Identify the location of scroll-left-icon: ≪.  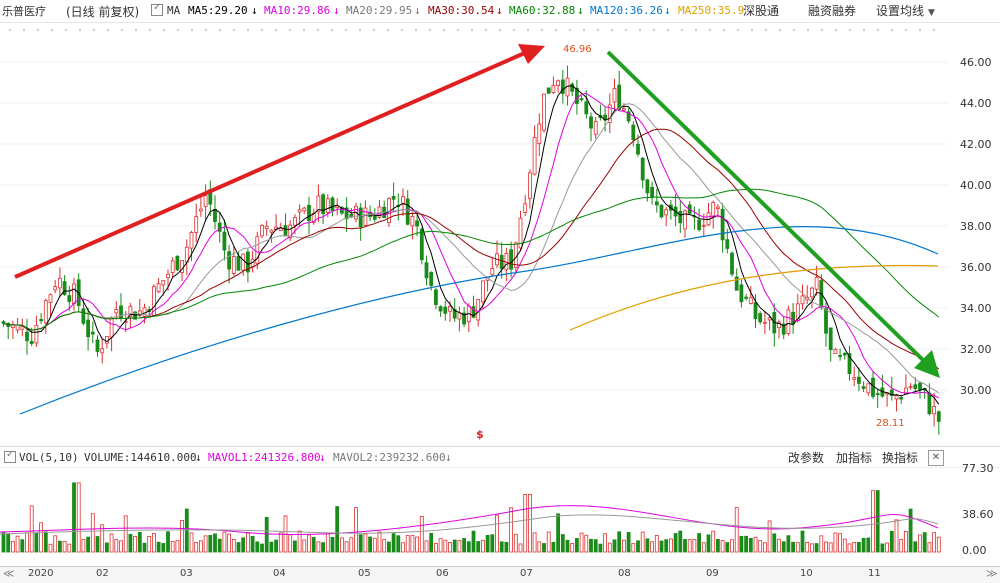
(9, 573).